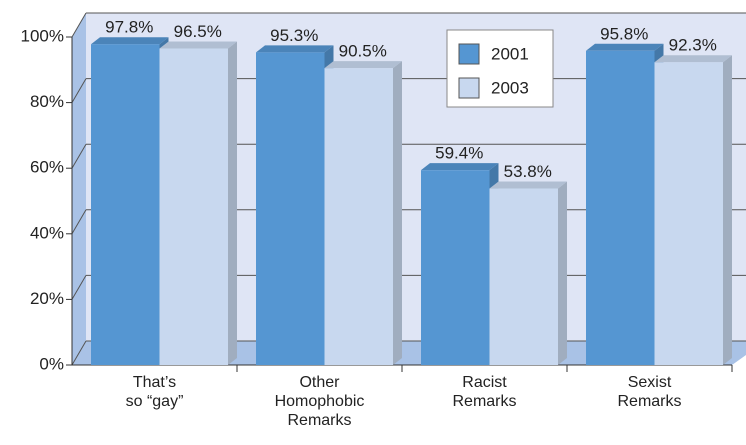  Describe the element at coordinates (51, 363) in the screenshot. I see `y-tick-label: 0%` at that location.